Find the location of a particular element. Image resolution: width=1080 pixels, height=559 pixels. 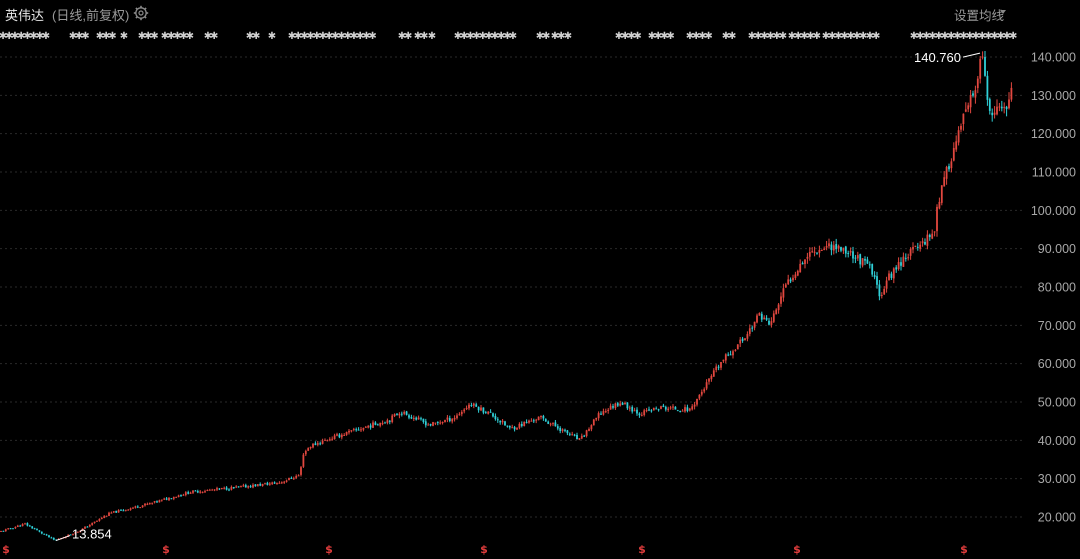

ma-setting-button: 设置均线 is located at coordinates (978, 16).